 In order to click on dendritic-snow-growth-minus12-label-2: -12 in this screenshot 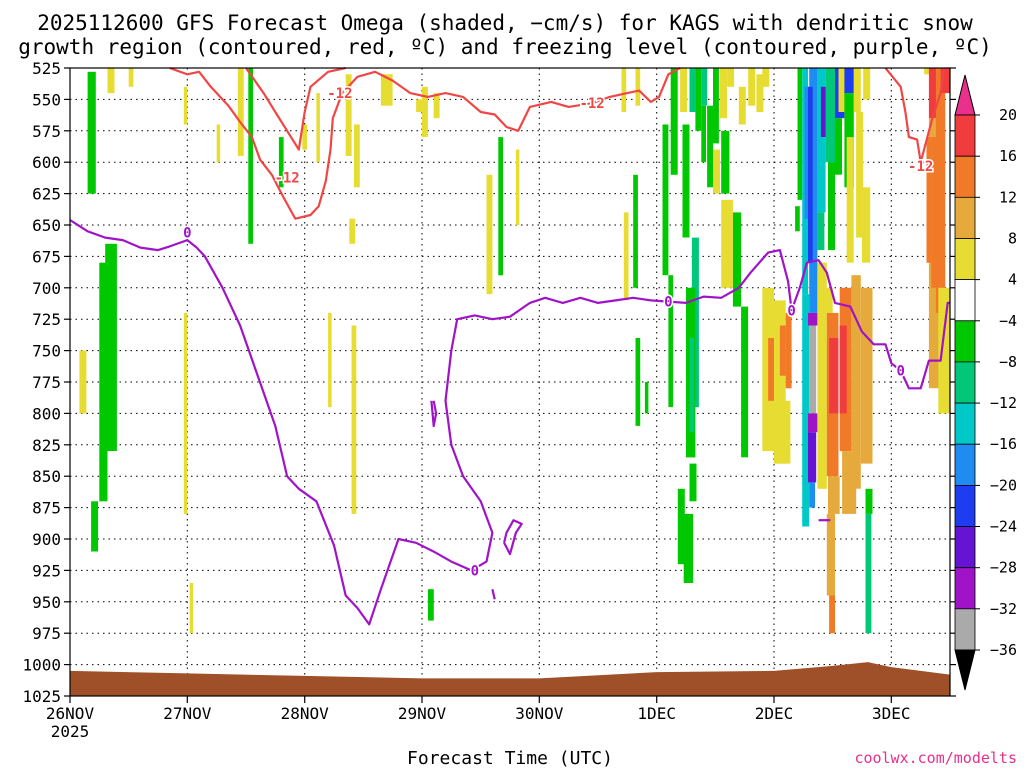, I will do `click(286, 178)`.